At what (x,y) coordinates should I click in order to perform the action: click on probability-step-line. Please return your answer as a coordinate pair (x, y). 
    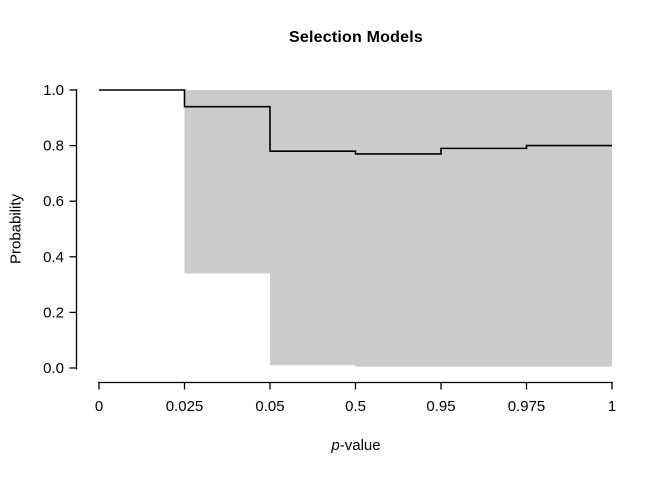
    Looking at the image, I should click on (355, 122).